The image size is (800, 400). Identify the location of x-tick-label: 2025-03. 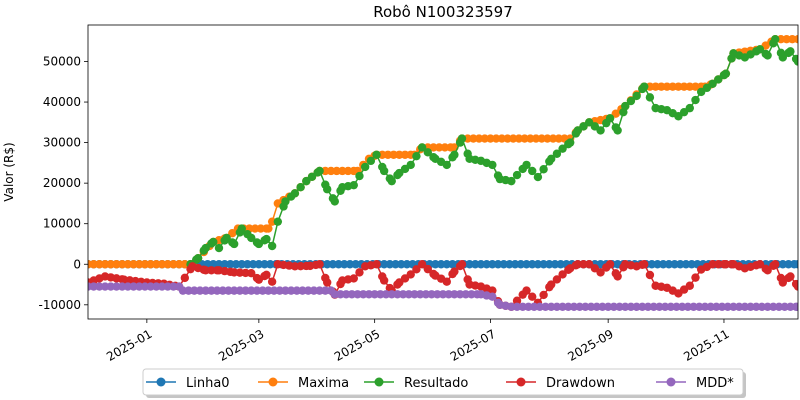
(241, 345).